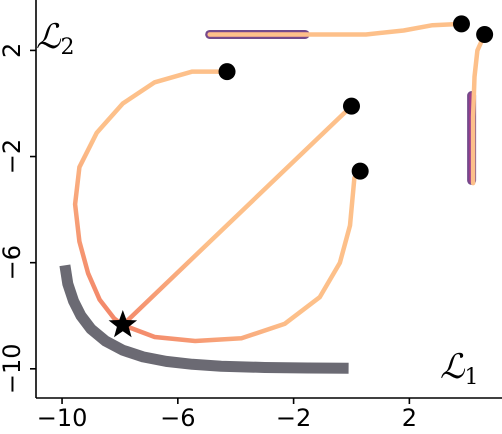 Image resolution: width=502 pixels, height=434 pixels. I want to click on pareto-front-curve, so click(204, 319).